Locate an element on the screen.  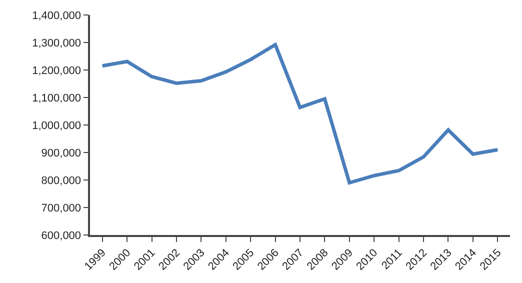
y-tick-label: 800,000 is located at coordinates (61, 180).